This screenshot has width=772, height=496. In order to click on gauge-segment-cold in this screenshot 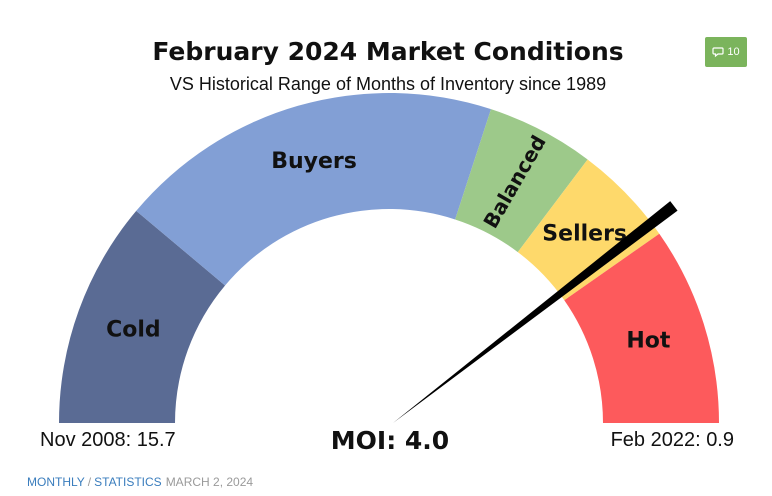, I will do `click(142, 316)`.